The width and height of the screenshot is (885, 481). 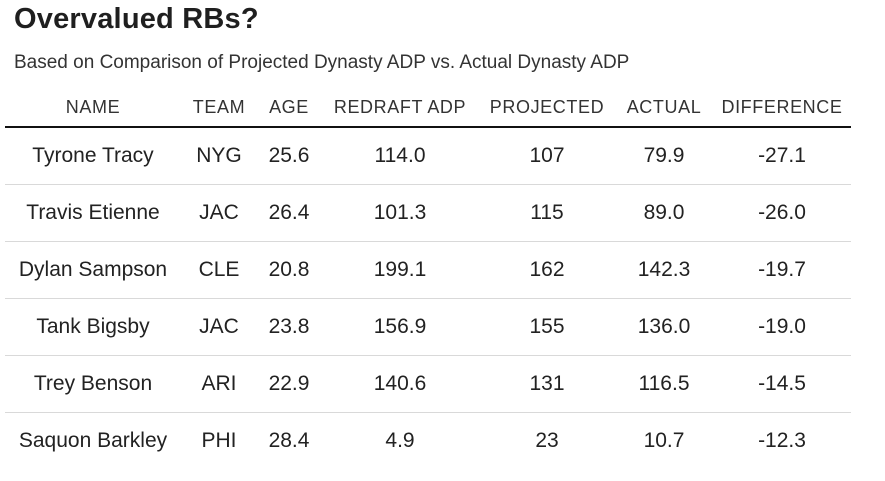 What do you see at coordinates (93, 108) in the screenshot?
I see `column-header-name: NAME` at bounding box center [93, 108].